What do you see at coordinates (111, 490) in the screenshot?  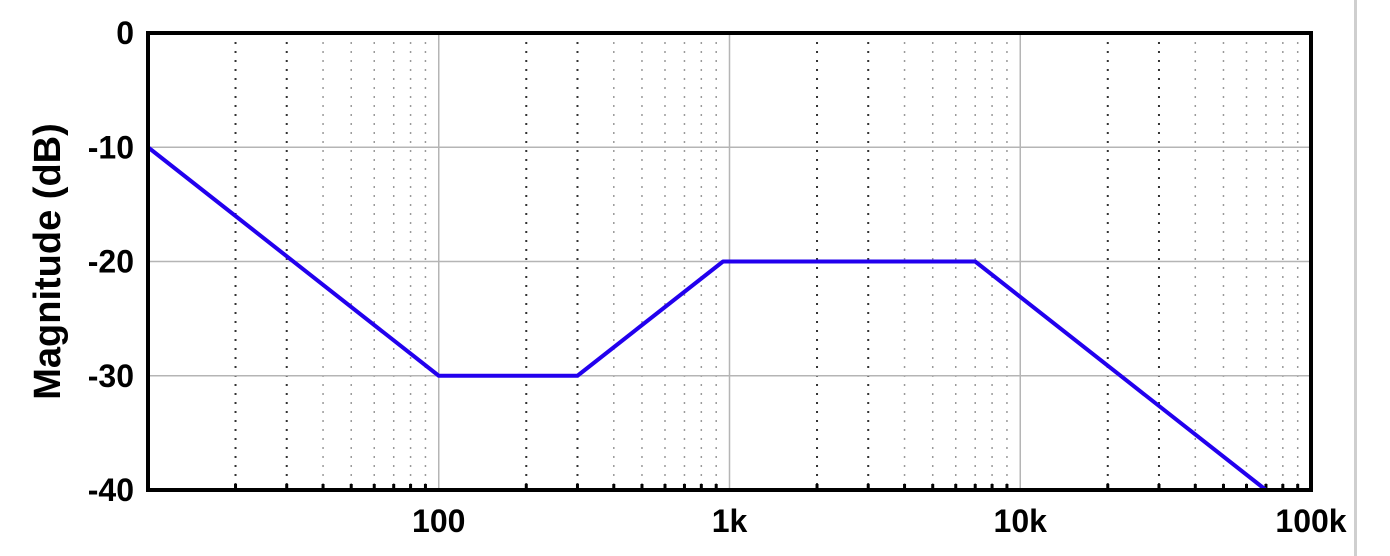 I see `y-tick-label: -40` at bounding box center [111, 490].